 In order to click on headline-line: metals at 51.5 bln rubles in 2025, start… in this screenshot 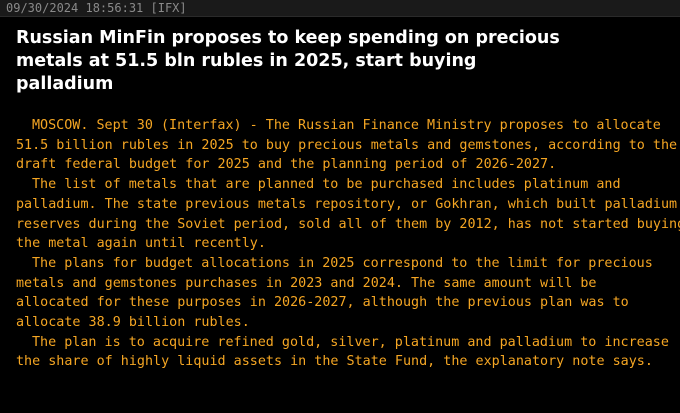, I will do `click(246, 61)`.